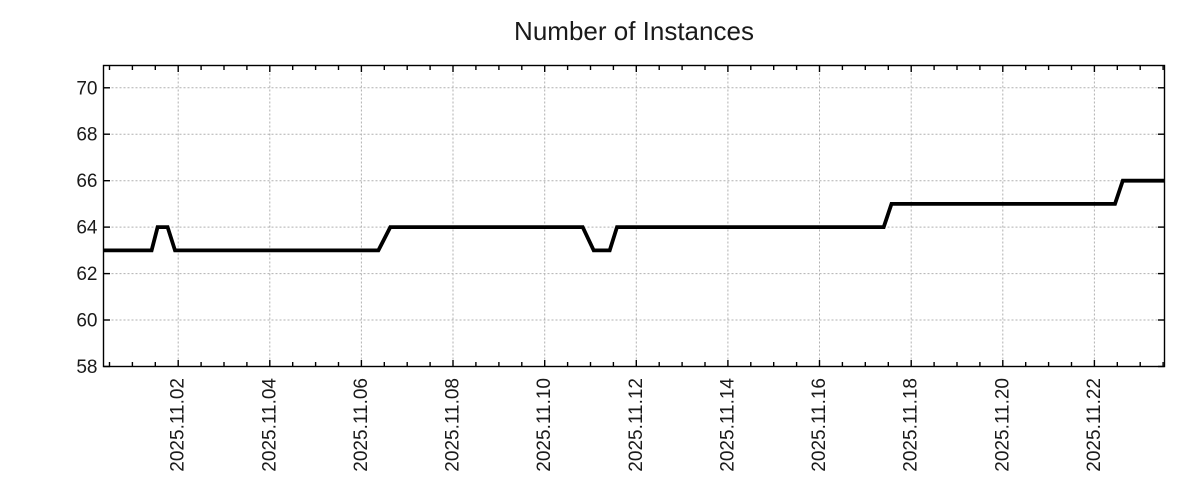 This screenshot has width=1200, height=500. Describe the element at coordinates (1002, 425) in the screenshot. I see `x-tick-label: 2025.11.20` at that location.